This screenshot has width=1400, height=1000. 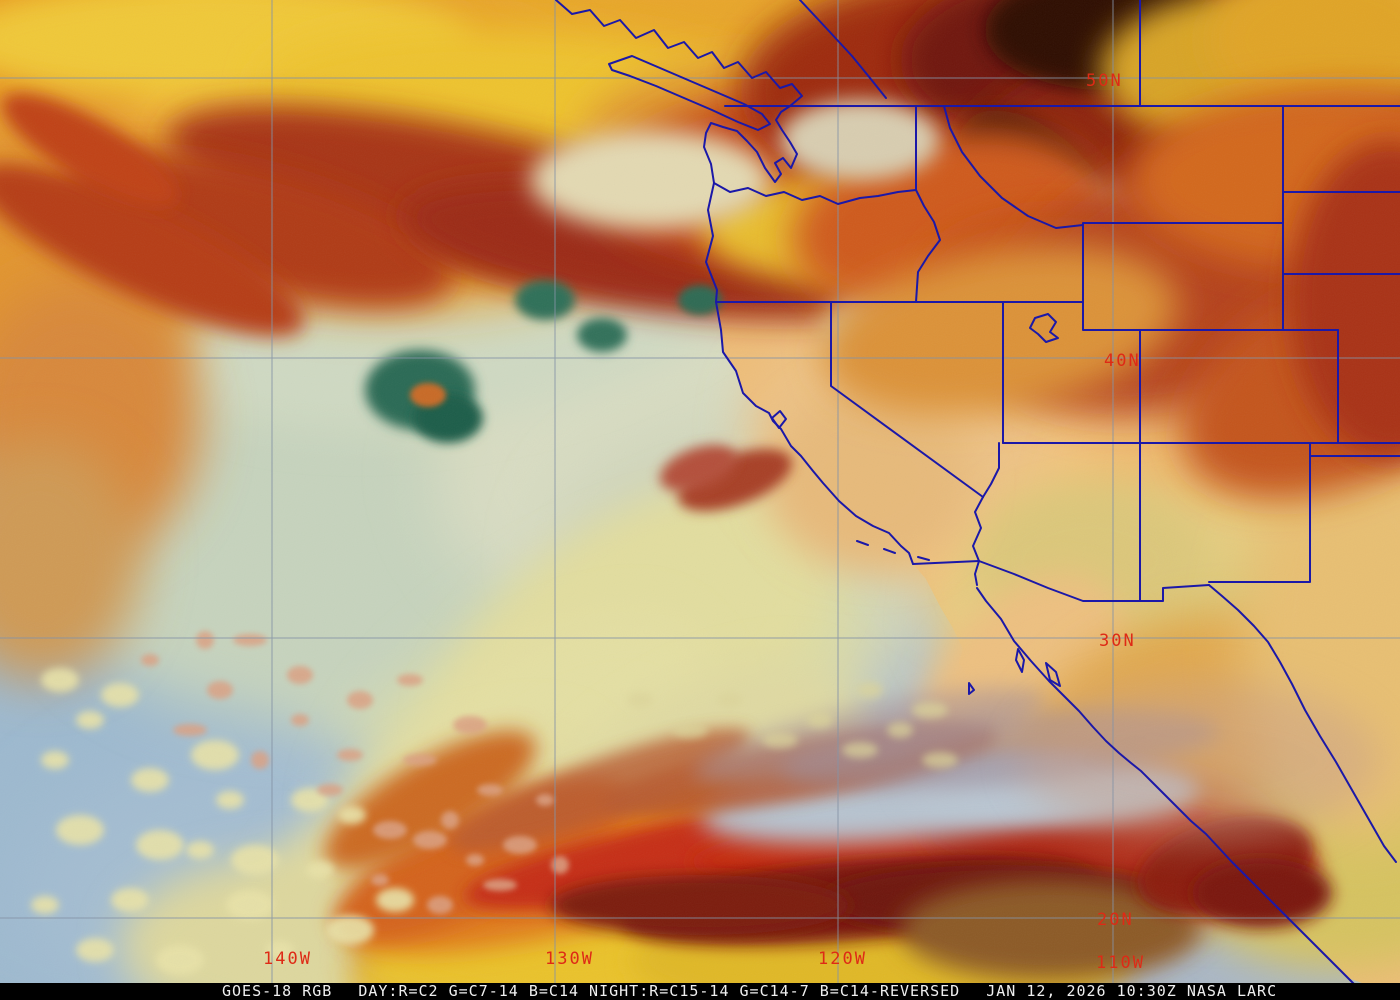 What do you see at coordinates (1044, 328) in the screenshot?
I see `great-salt-lake` at bounding box center [1044, 328].